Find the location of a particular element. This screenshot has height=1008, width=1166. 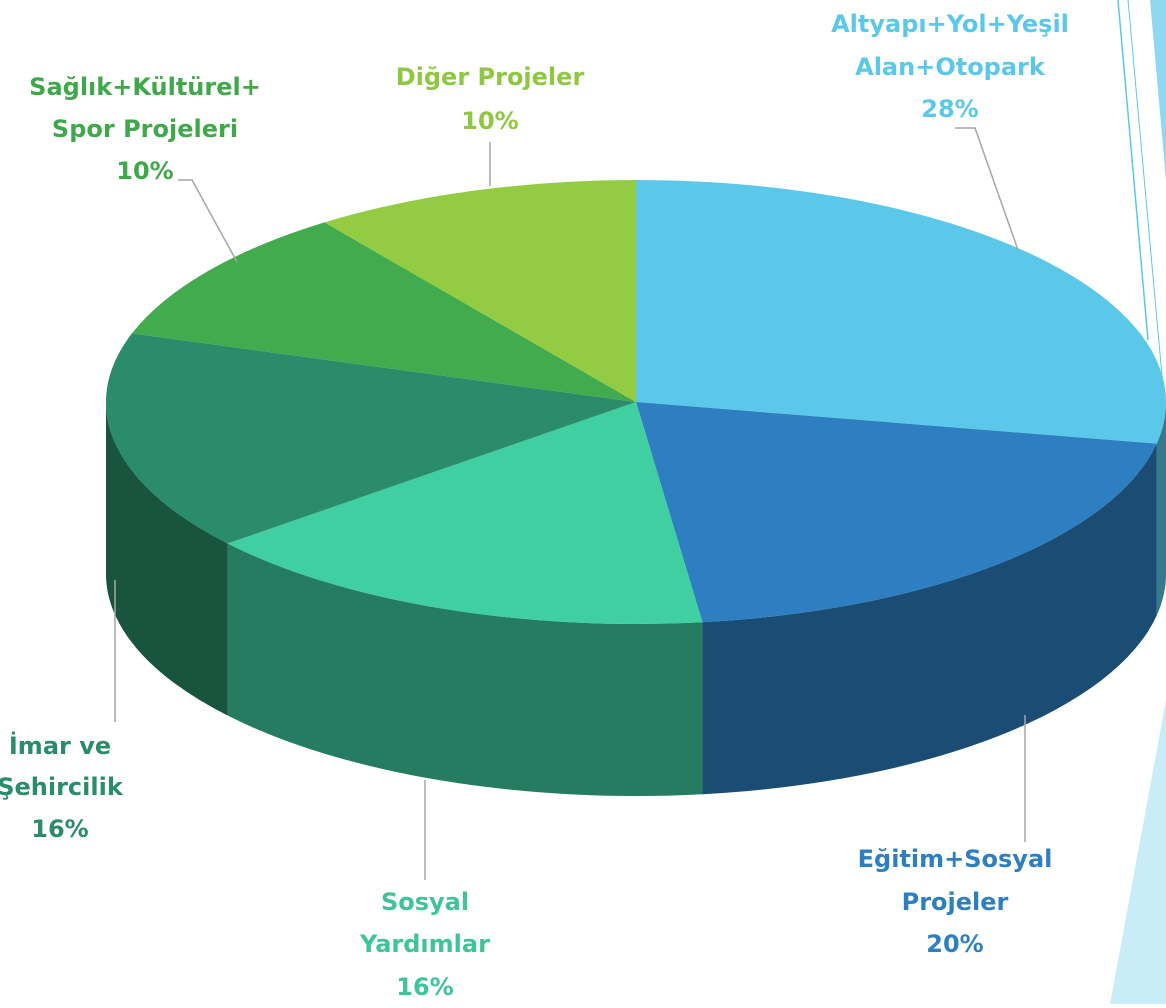

category-label: Eğitim+Sosyal is located at coordinates (955, 859).